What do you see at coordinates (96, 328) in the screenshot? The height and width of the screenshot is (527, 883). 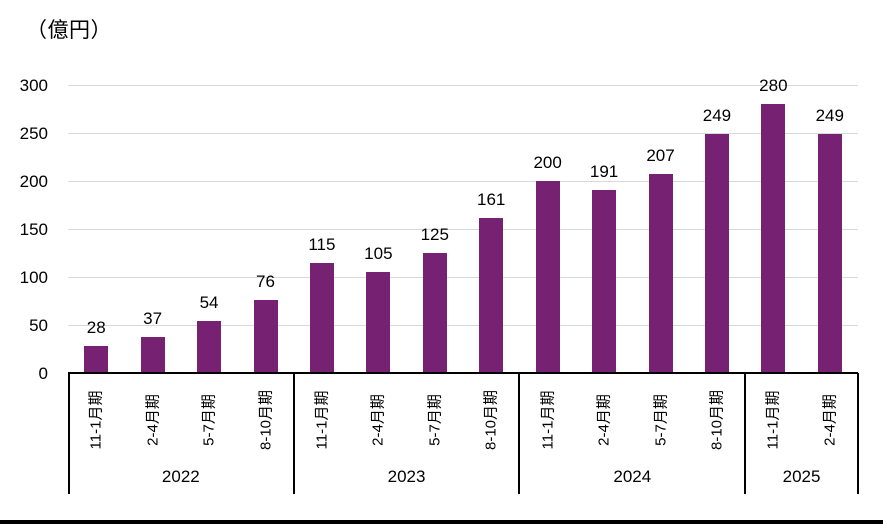 I see `bar-value-label: 28` at bounding box center [96, 328].